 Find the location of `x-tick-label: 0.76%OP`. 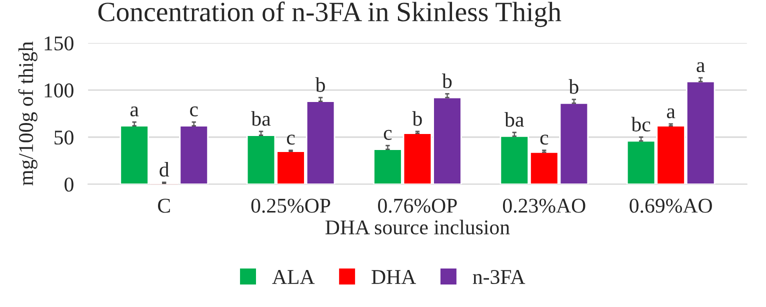

x-tick-label: 0.76%OP is located at coordinates (417, 205).